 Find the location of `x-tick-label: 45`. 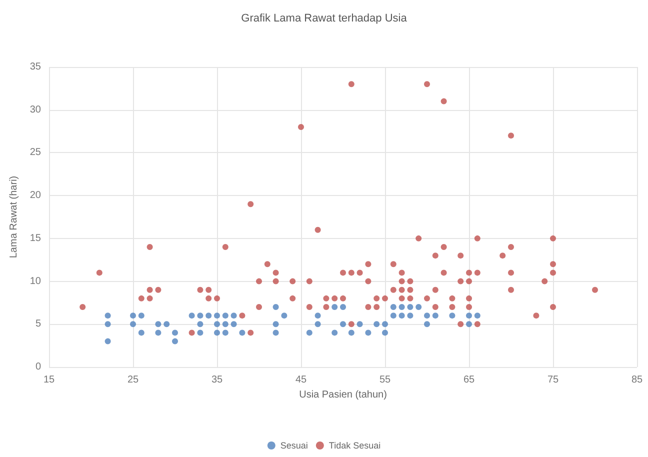

x-tick-label: 45 is located at coordinates (301, 380).